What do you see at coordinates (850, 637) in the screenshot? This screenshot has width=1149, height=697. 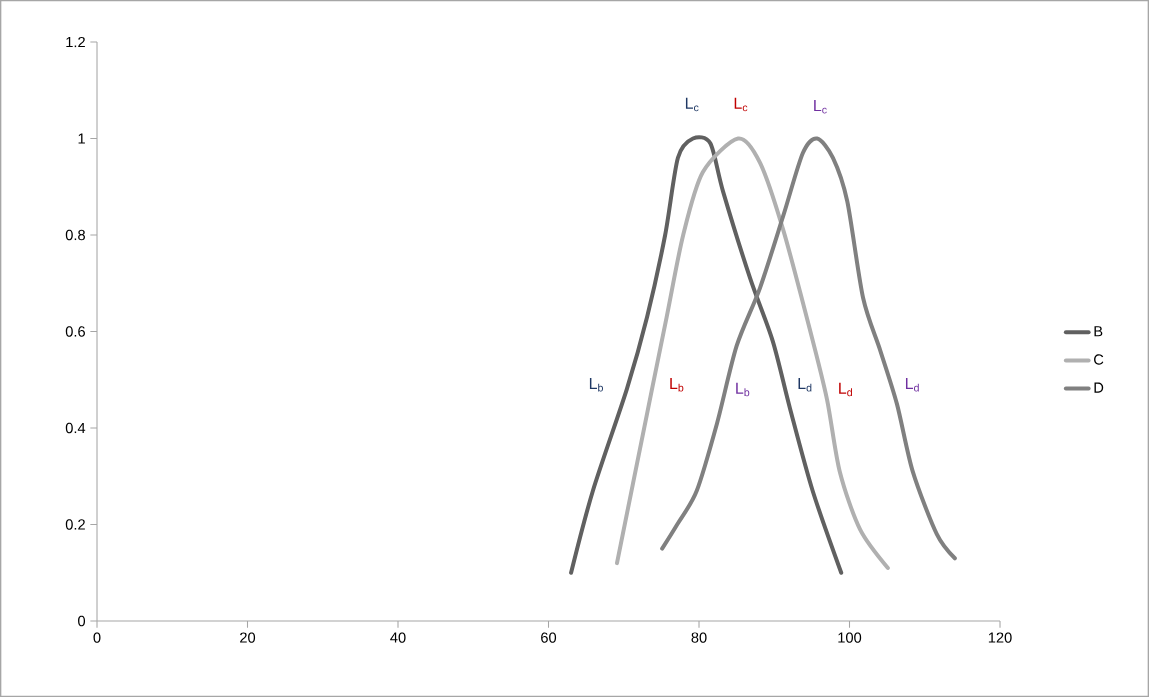 I see `x-tick-label: 100` at bounding box center [850, 637].